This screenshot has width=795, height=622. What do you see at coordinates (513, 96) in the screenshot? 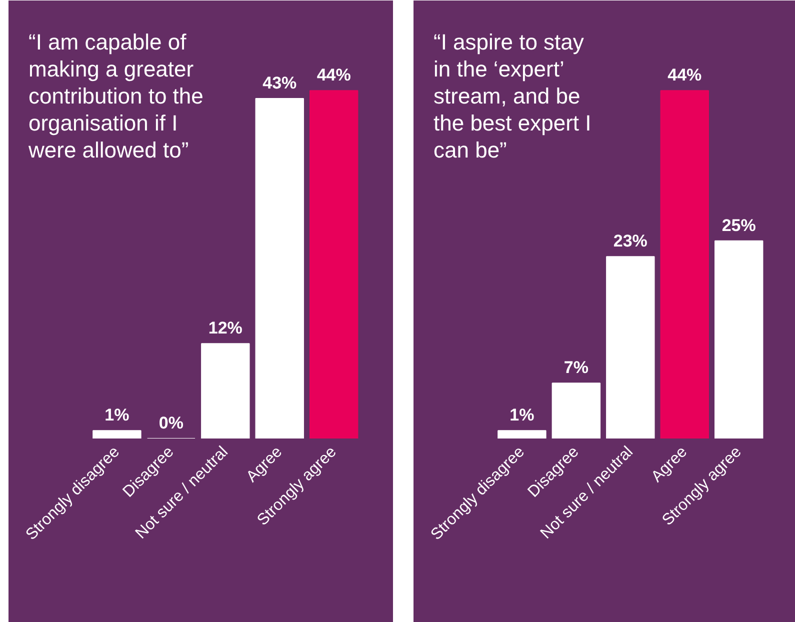
I see `chart-title: “I aspire to stay in the ‘expert’ stream, and be the best expert I can be”` at bounding box center [513, 96].